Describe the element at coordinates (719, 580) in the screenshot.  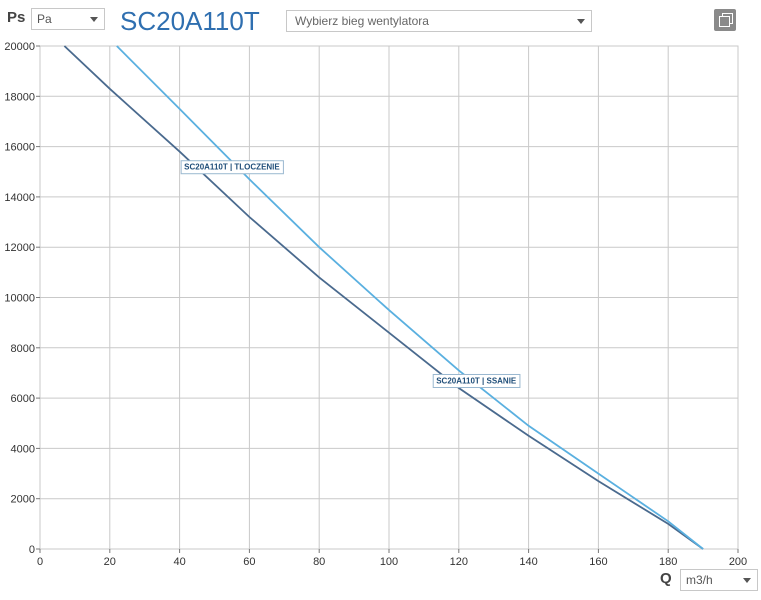
I see `flow-unit-select: m3/h` at that location.